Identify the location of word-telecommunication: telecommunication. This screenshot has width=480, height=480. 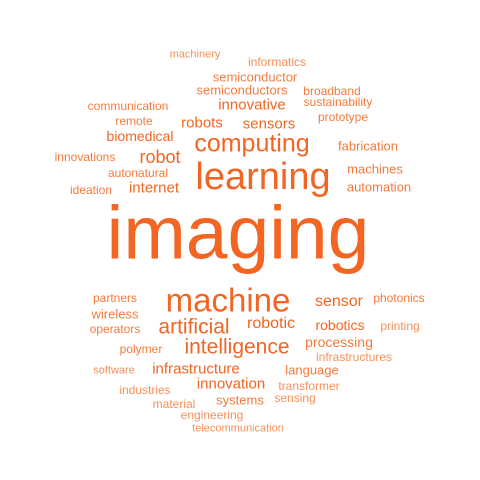
(238, 428).